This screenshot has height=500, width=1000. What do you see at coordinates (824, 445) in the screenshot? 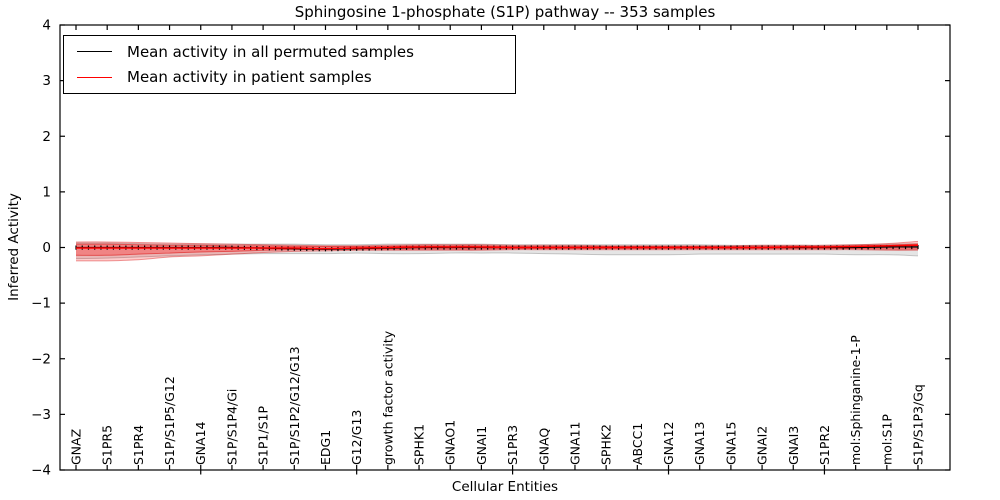
I see `x-tick-label: S1PR2` at bounding box center [824, 445].